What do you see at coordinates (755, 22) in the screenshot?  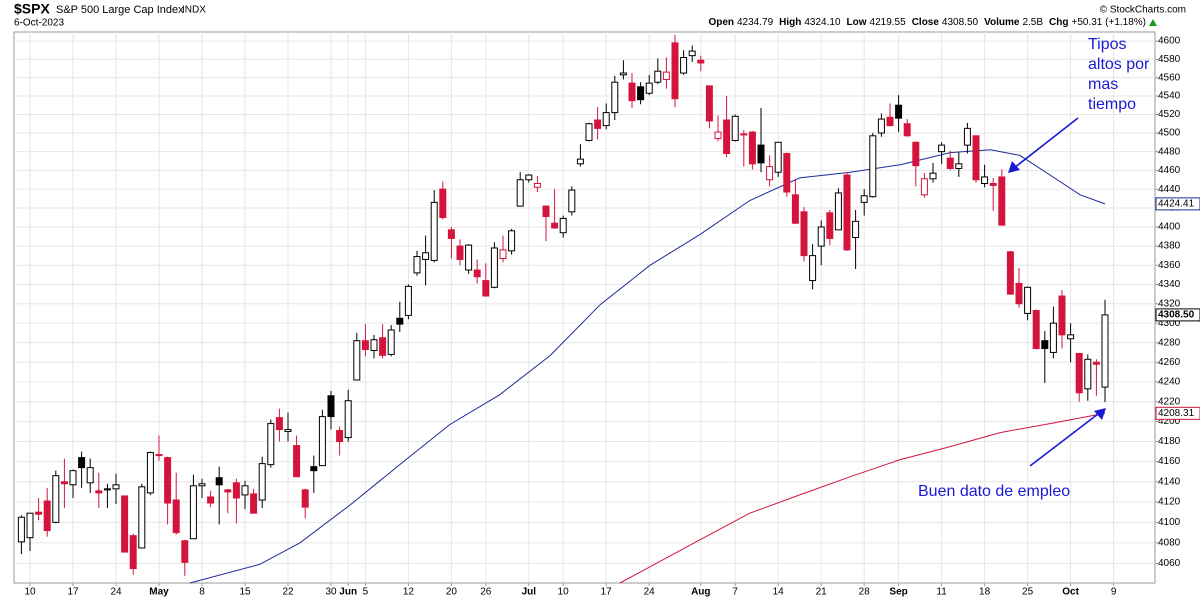 I see `stat-value: 4234.79` at bounding box center [755, 22].